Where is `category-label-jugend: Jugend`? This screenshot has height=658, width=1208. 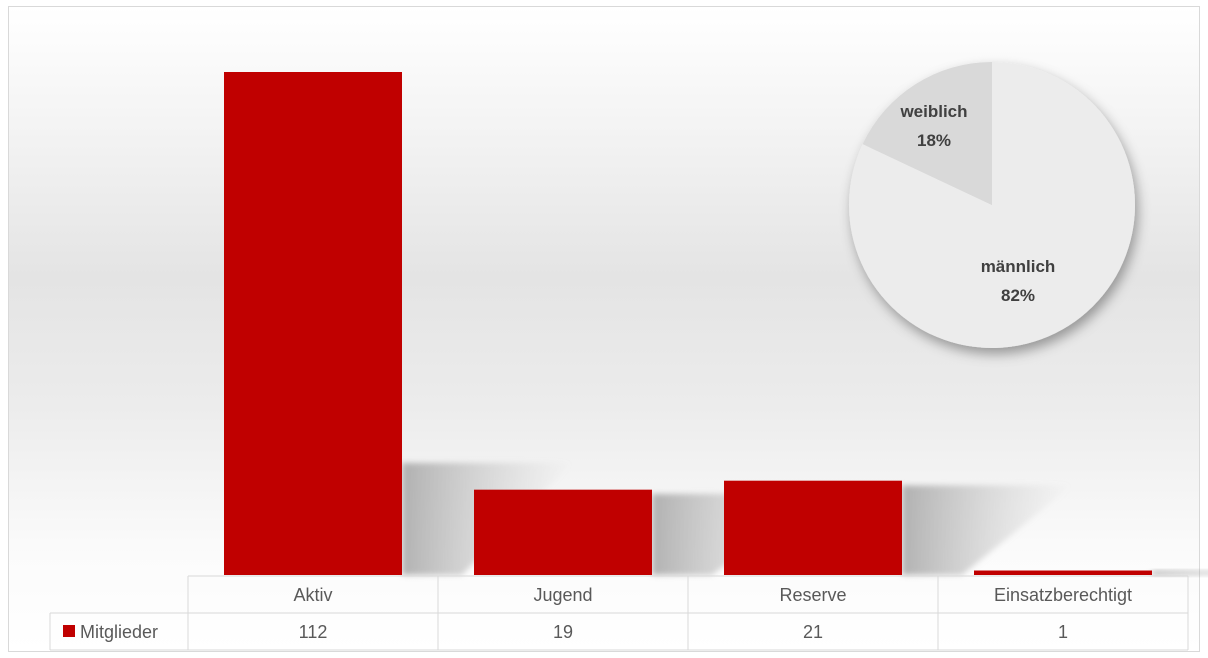 category-label-jugend: Jugend is located at coordinates (562, 595).